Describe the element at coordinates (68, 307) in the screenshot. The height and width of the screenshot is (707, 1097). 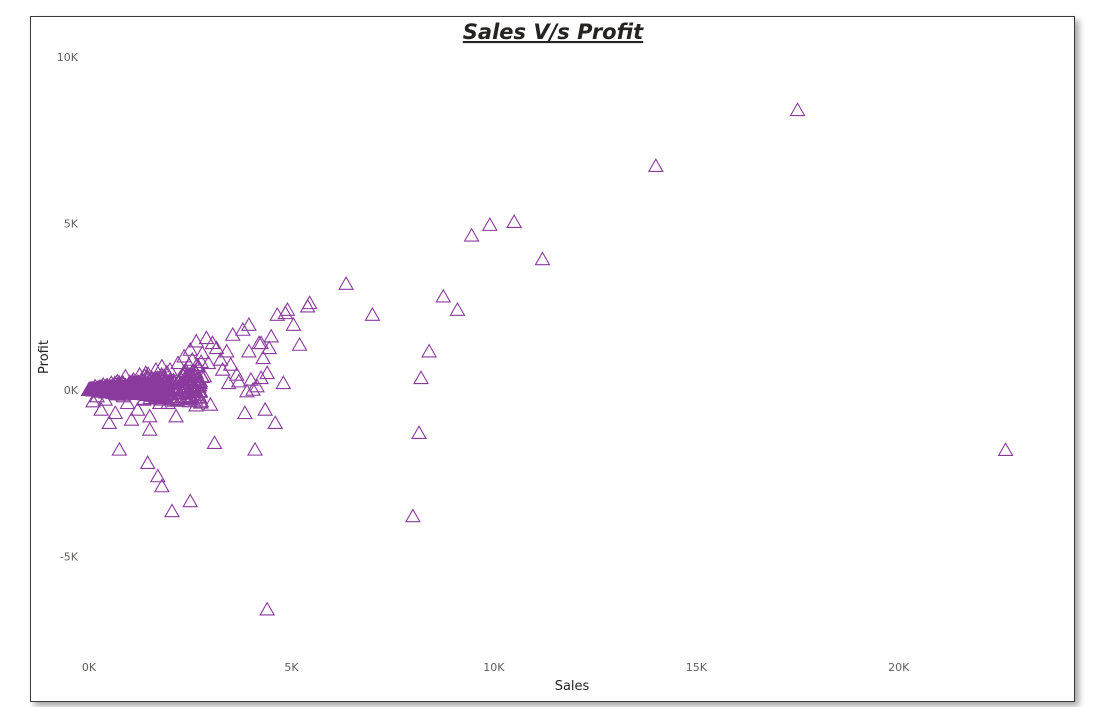
I see `y-axis-ticks: 10K 5K 0K -5K` at that location.